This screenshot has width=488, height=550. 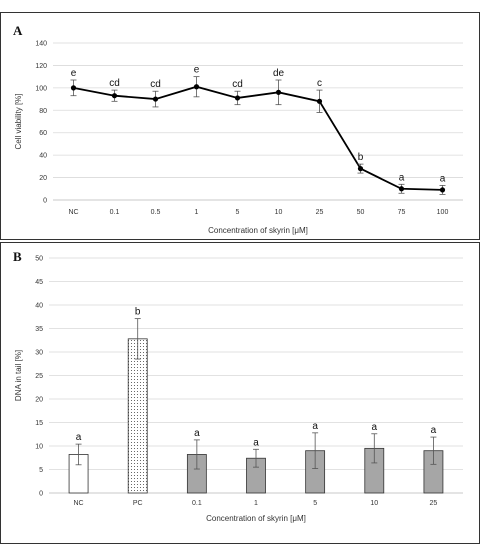 What do you see at coordinates (18, 375) in the screenshot?
I see `y-axis-label: DNA in tail [%]` at bounding box center [18, 375].